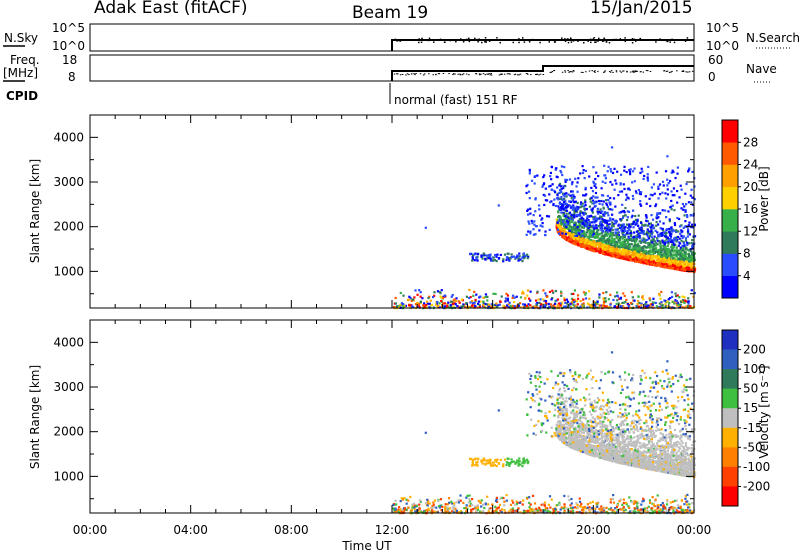 This screenshot has height=554, width=800. I want to click on colorbar-segment, so click(730, 265).